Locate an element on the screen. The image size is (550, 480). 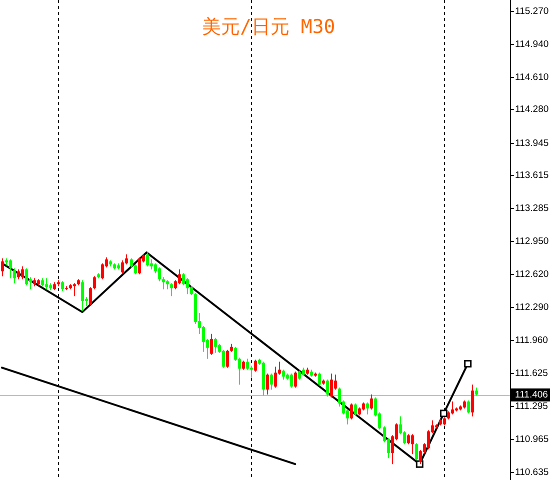
y-tick-label: 112.290 is located at coordinates (532, 307).